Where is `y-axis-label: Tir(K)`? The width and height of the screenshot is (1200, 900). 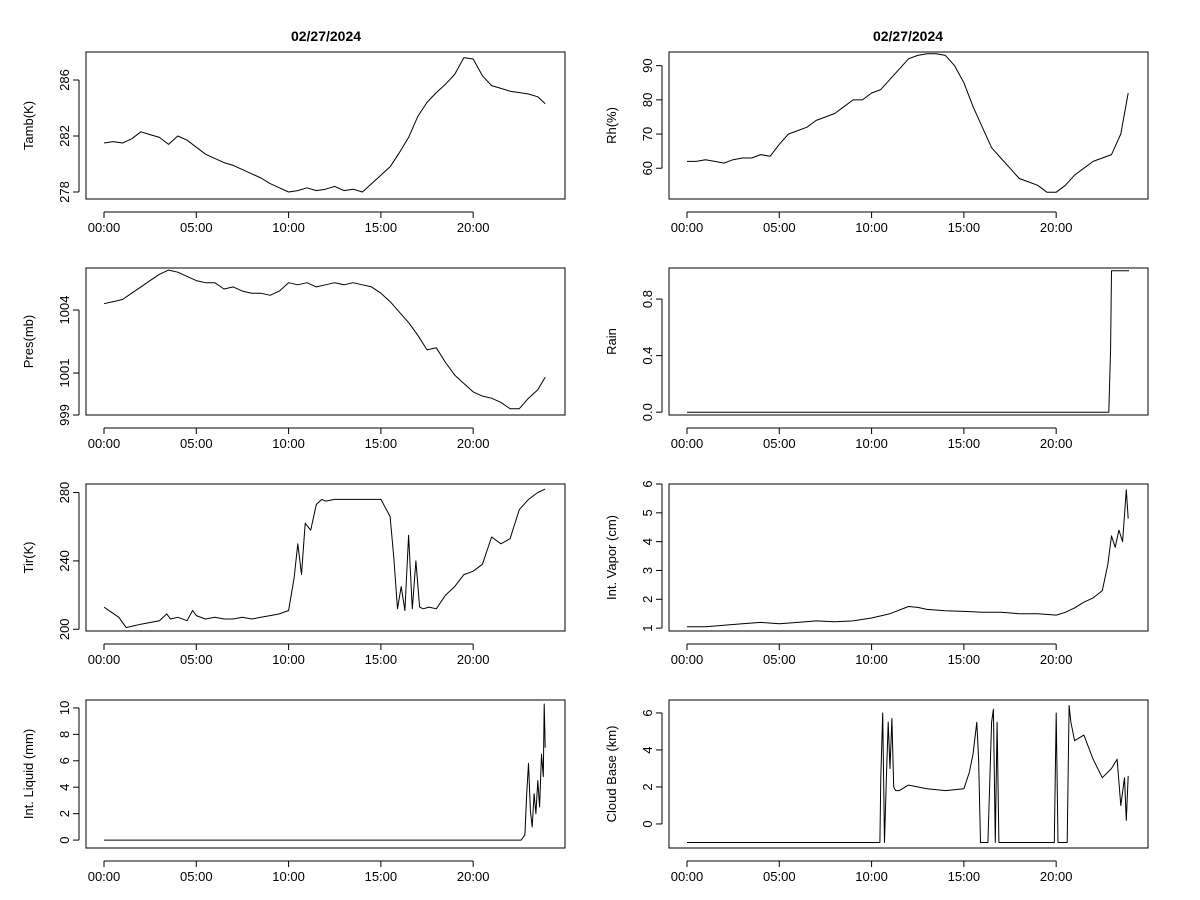 y-axis-label: Tir(K) is located at coordinates (28, 557).